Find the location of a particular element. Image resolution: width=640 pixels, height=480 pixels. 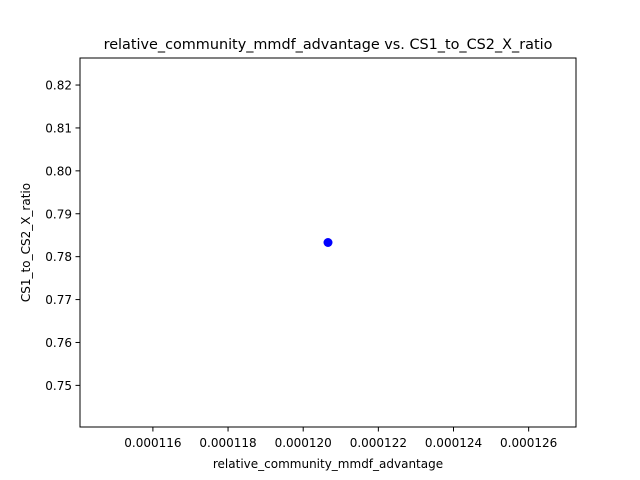

y-tick-label: 0.80 is located at coordinates (58, 171).